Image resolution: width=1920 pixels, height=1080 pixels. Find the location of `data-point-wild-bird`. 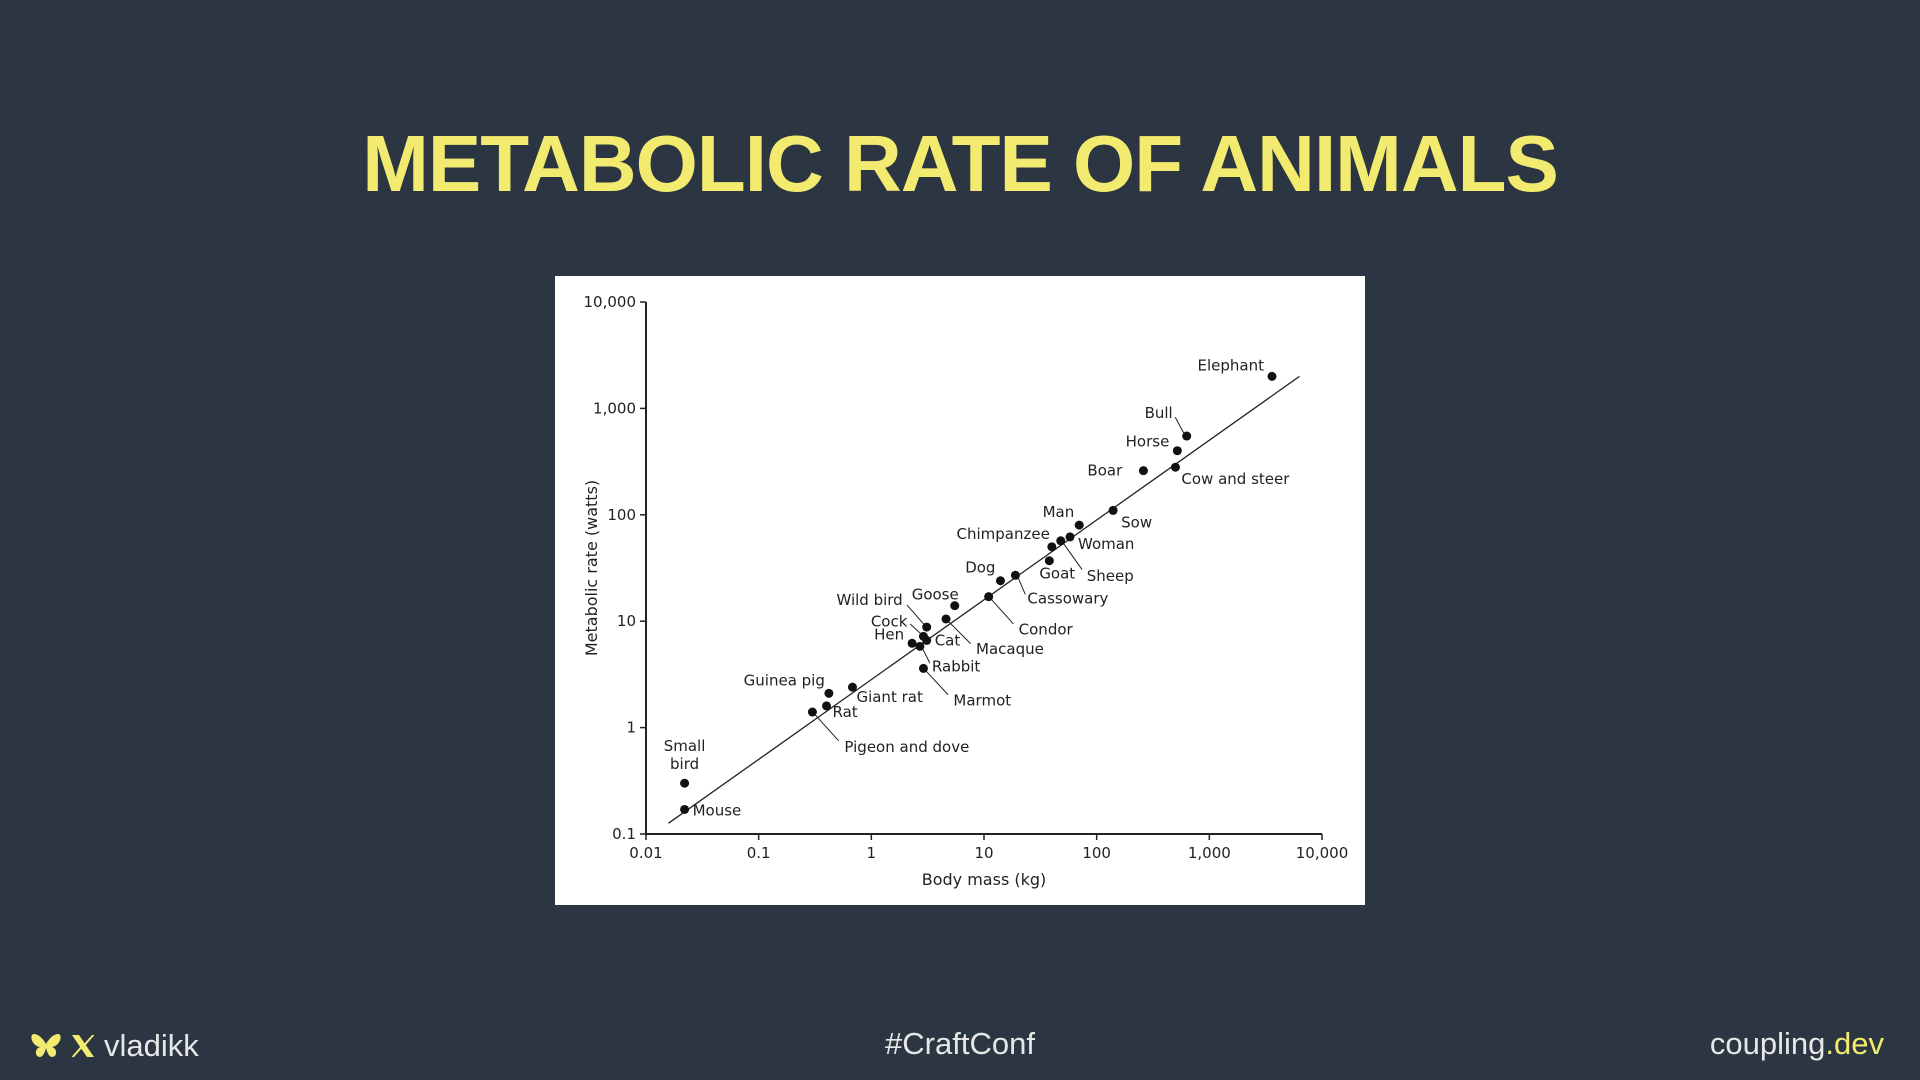

data-point-wild-bird is located at coordinates (927, 627).